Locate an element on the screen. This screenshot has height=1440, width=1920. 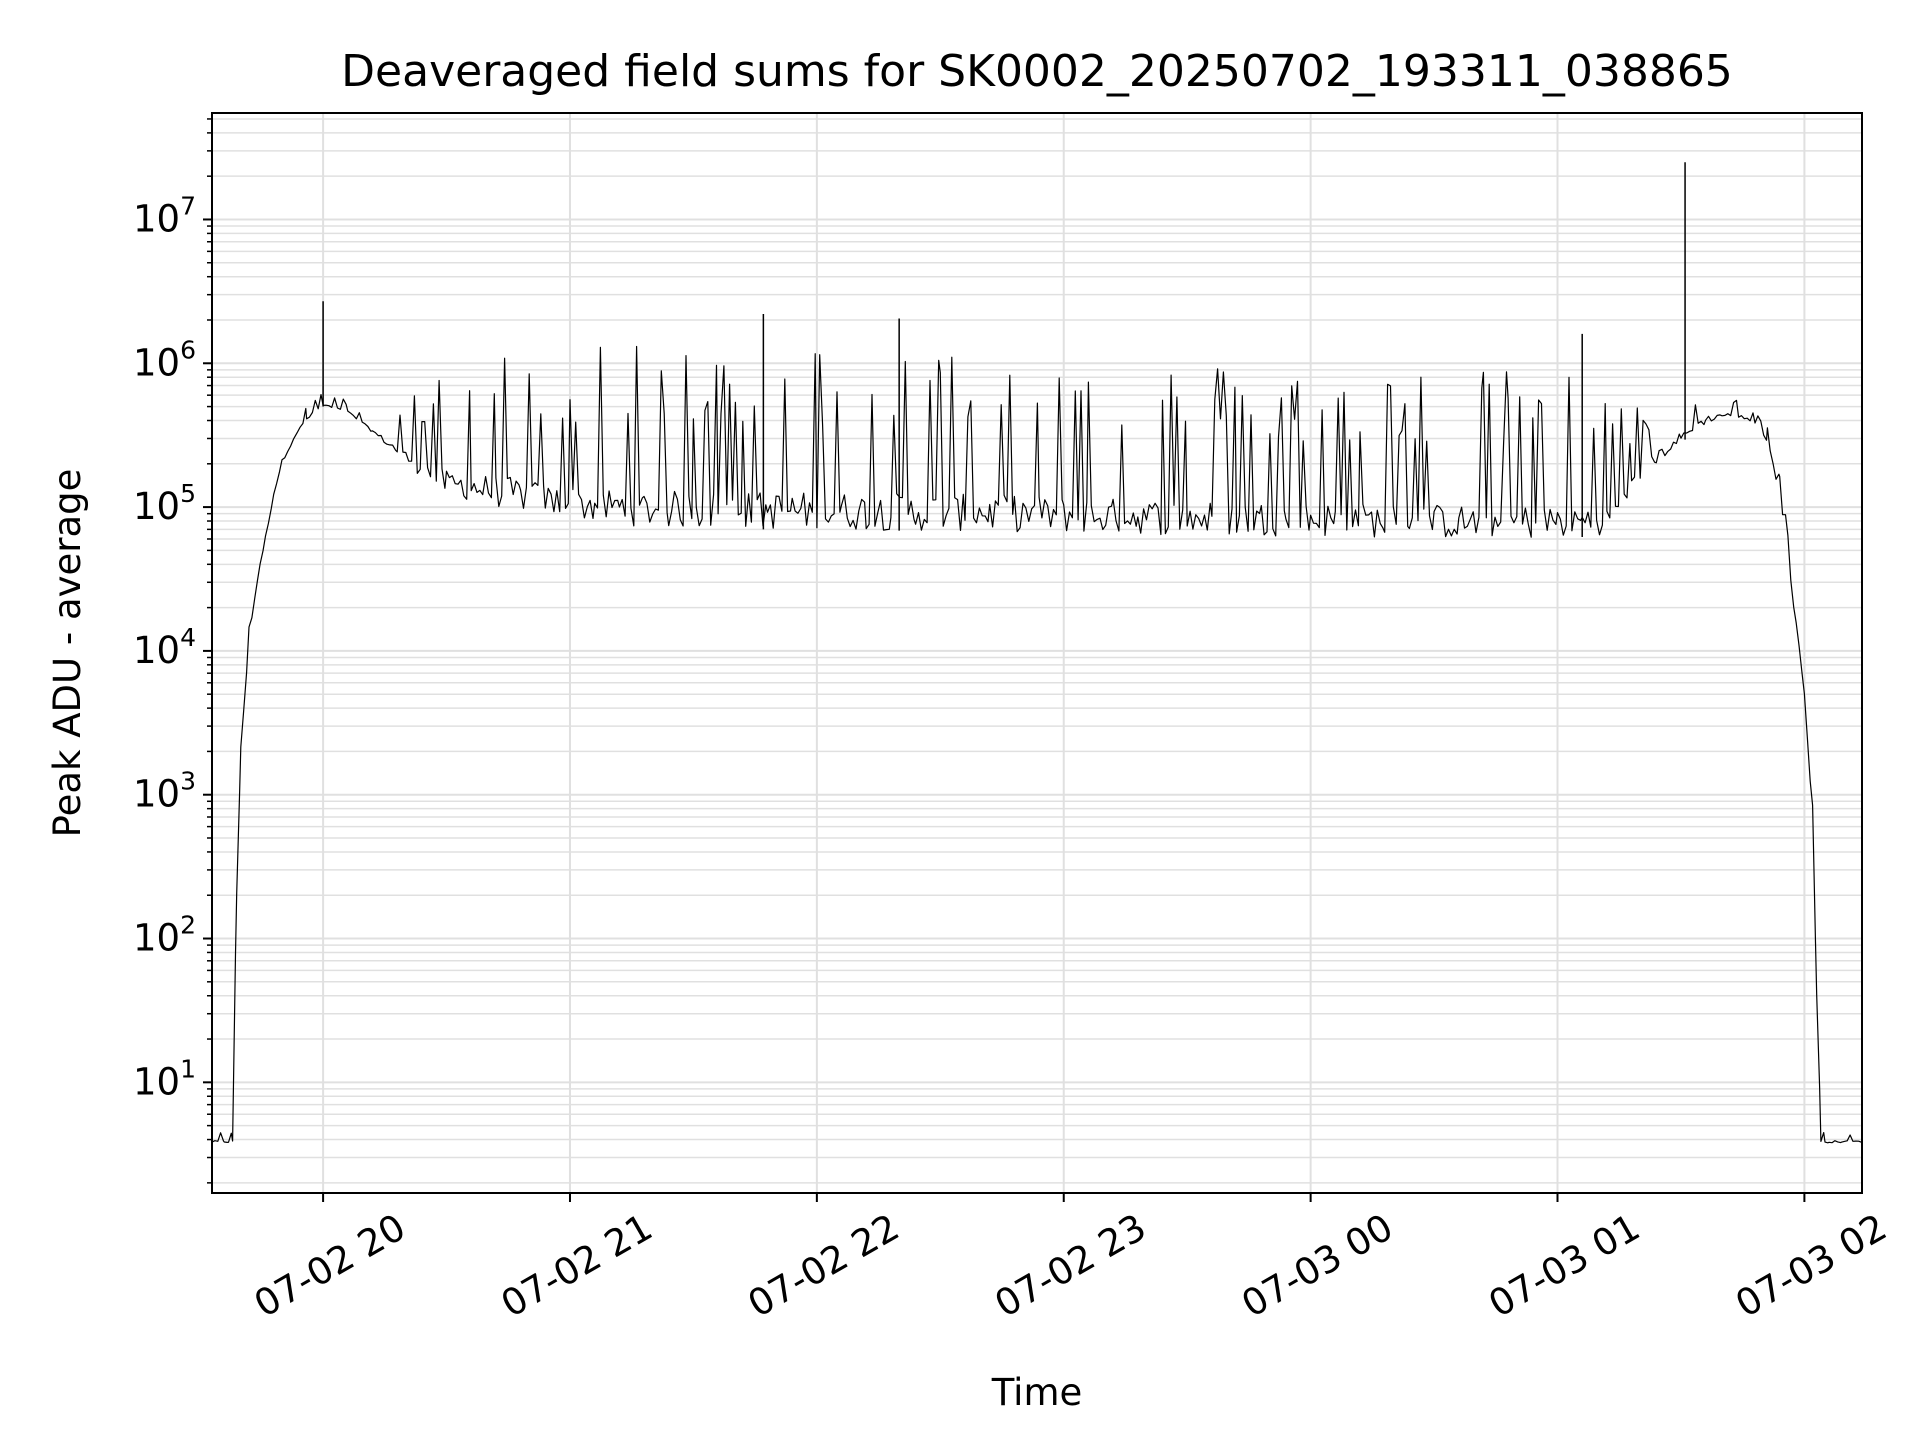
y-axis-label: Peak ADU - average is located at coordinates (67, 653).